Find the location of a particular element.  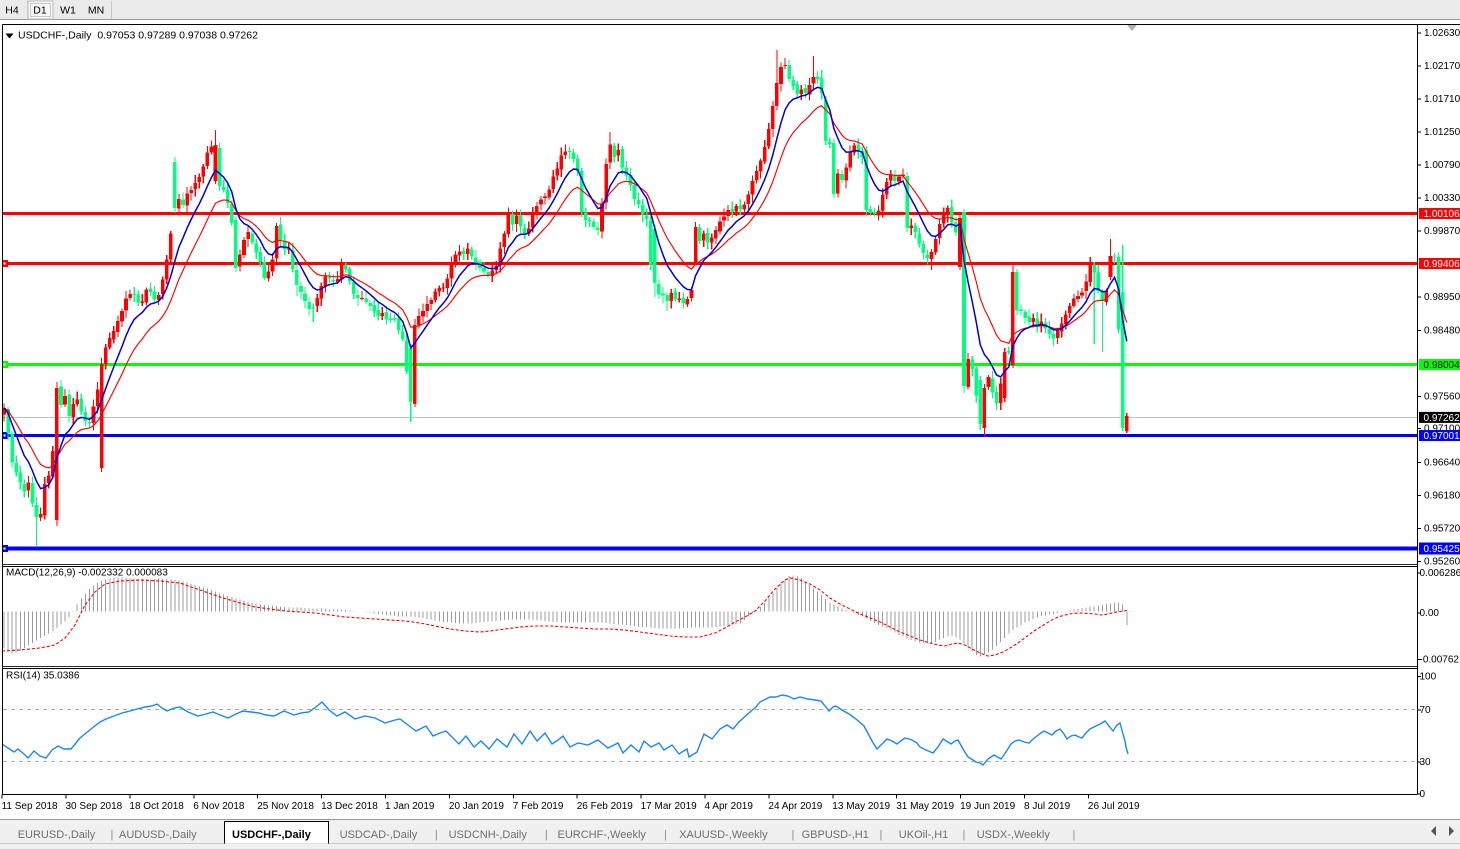

svg-text: 0.97001 is located at coordinates (1442, 436).